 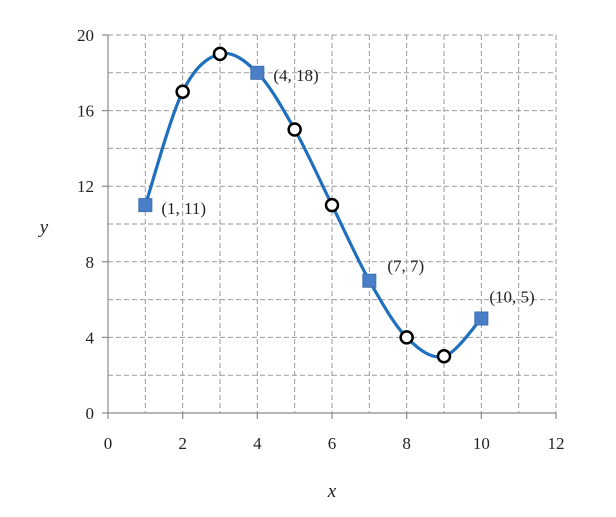 What do you see at coordinates (406, 443) in the screenshot?
I see `x-tick-label: 8` at bounding box center [406, 443].